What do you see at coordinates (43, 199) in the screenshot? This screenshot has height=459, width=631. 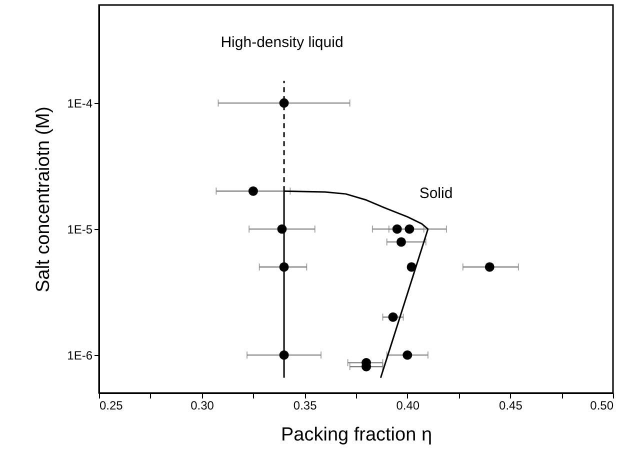 I see `y-axis-title: Salt concentraiotn (M)` at bounding box center [43, 199].